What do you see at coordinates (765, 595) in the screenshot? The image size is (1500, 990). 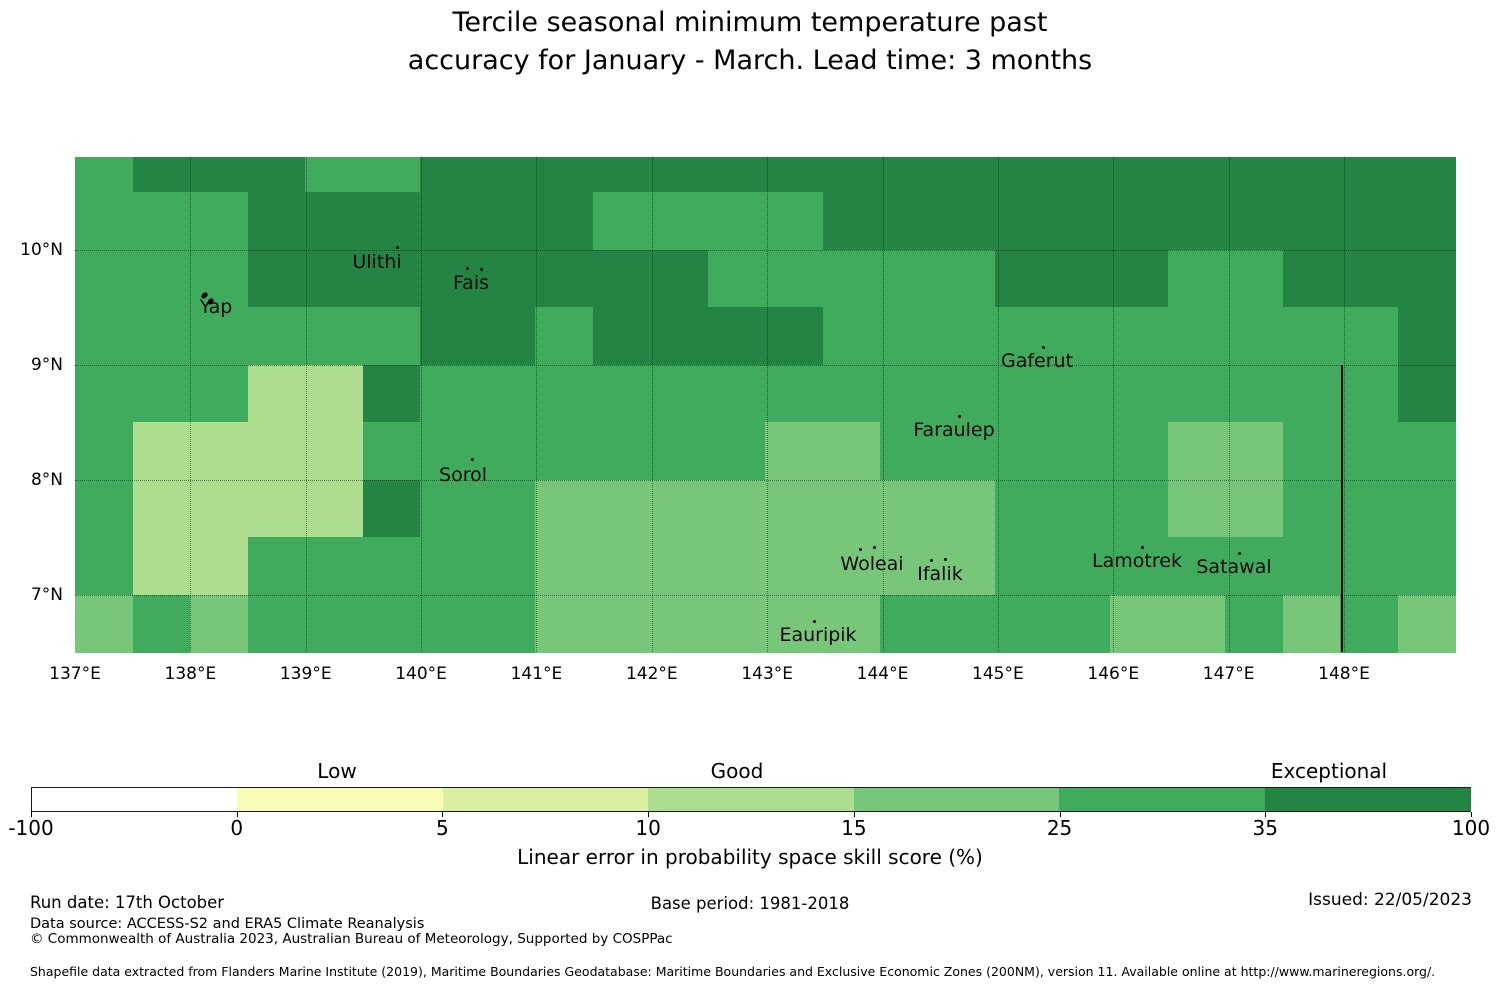 I see `latitude-gridline` at bounding box center [765, 595].